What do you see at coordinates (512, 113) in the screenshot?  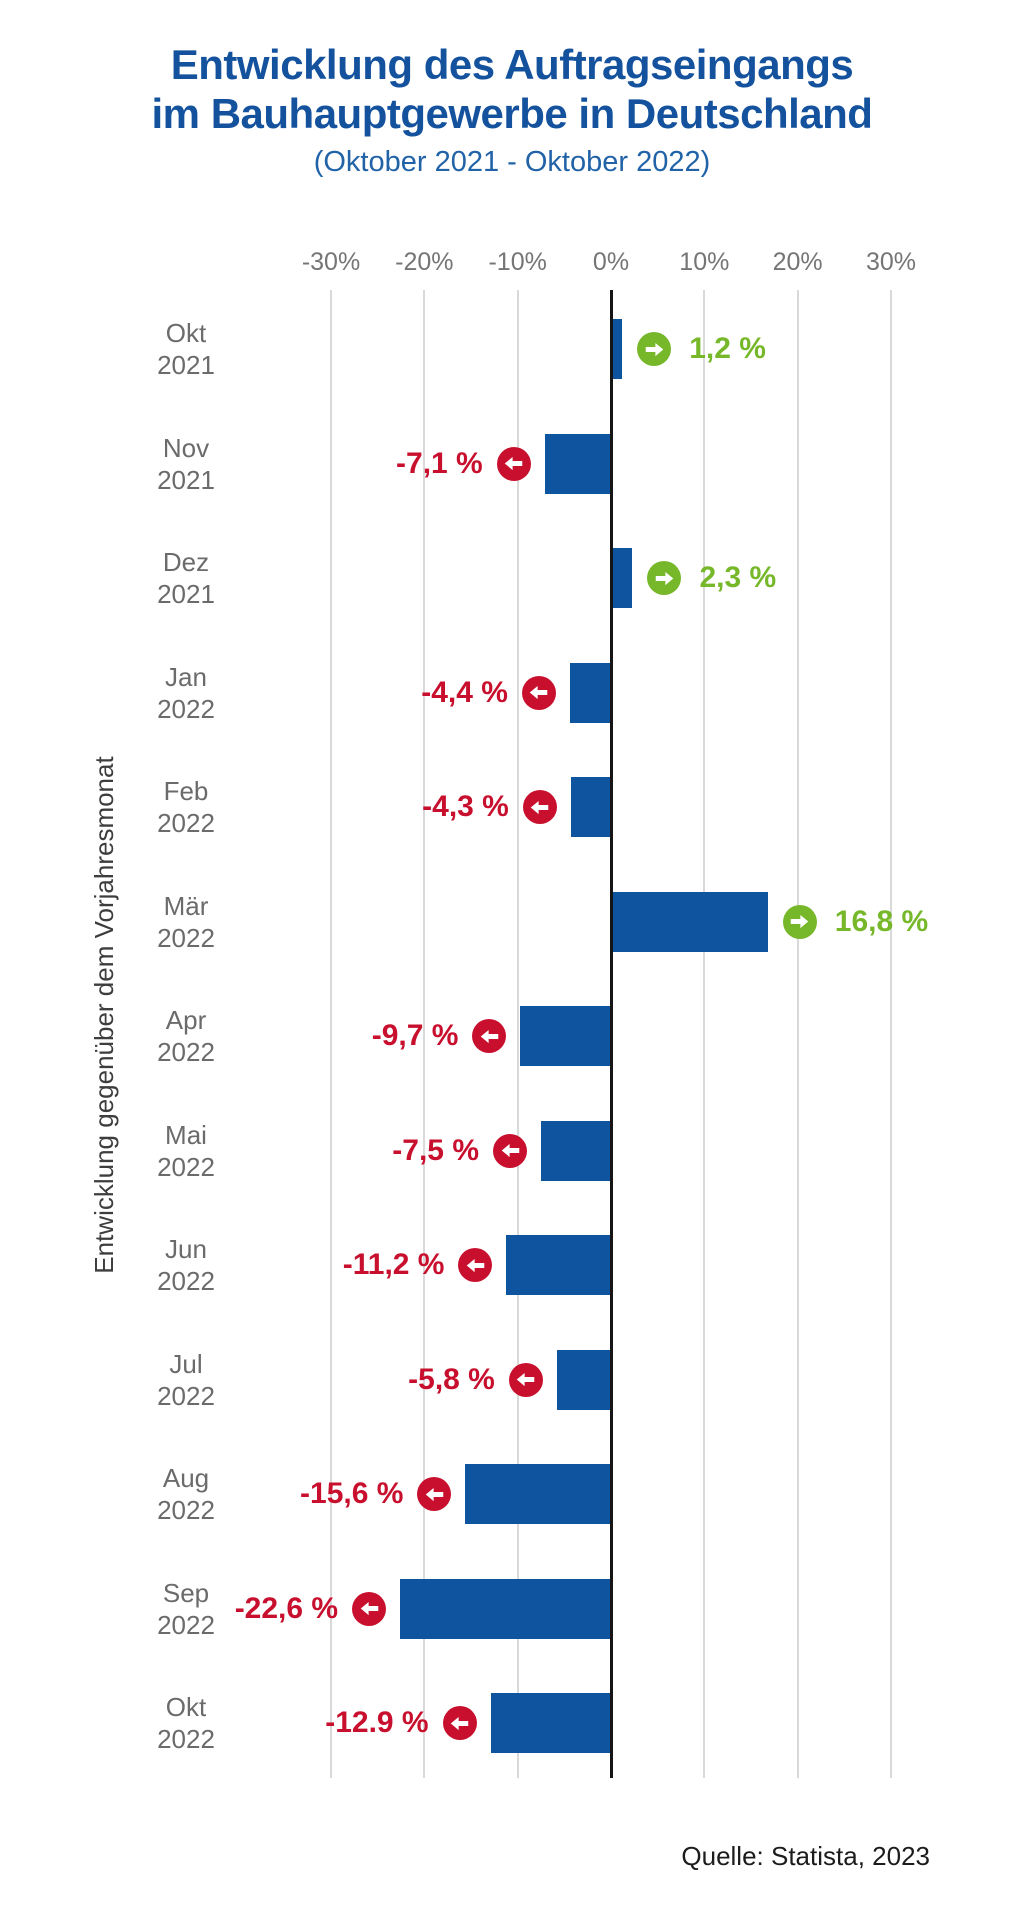 I see `page-title-line2: im Bauhauptgewerbe in Deutschland` at bounding box center [512, 113].